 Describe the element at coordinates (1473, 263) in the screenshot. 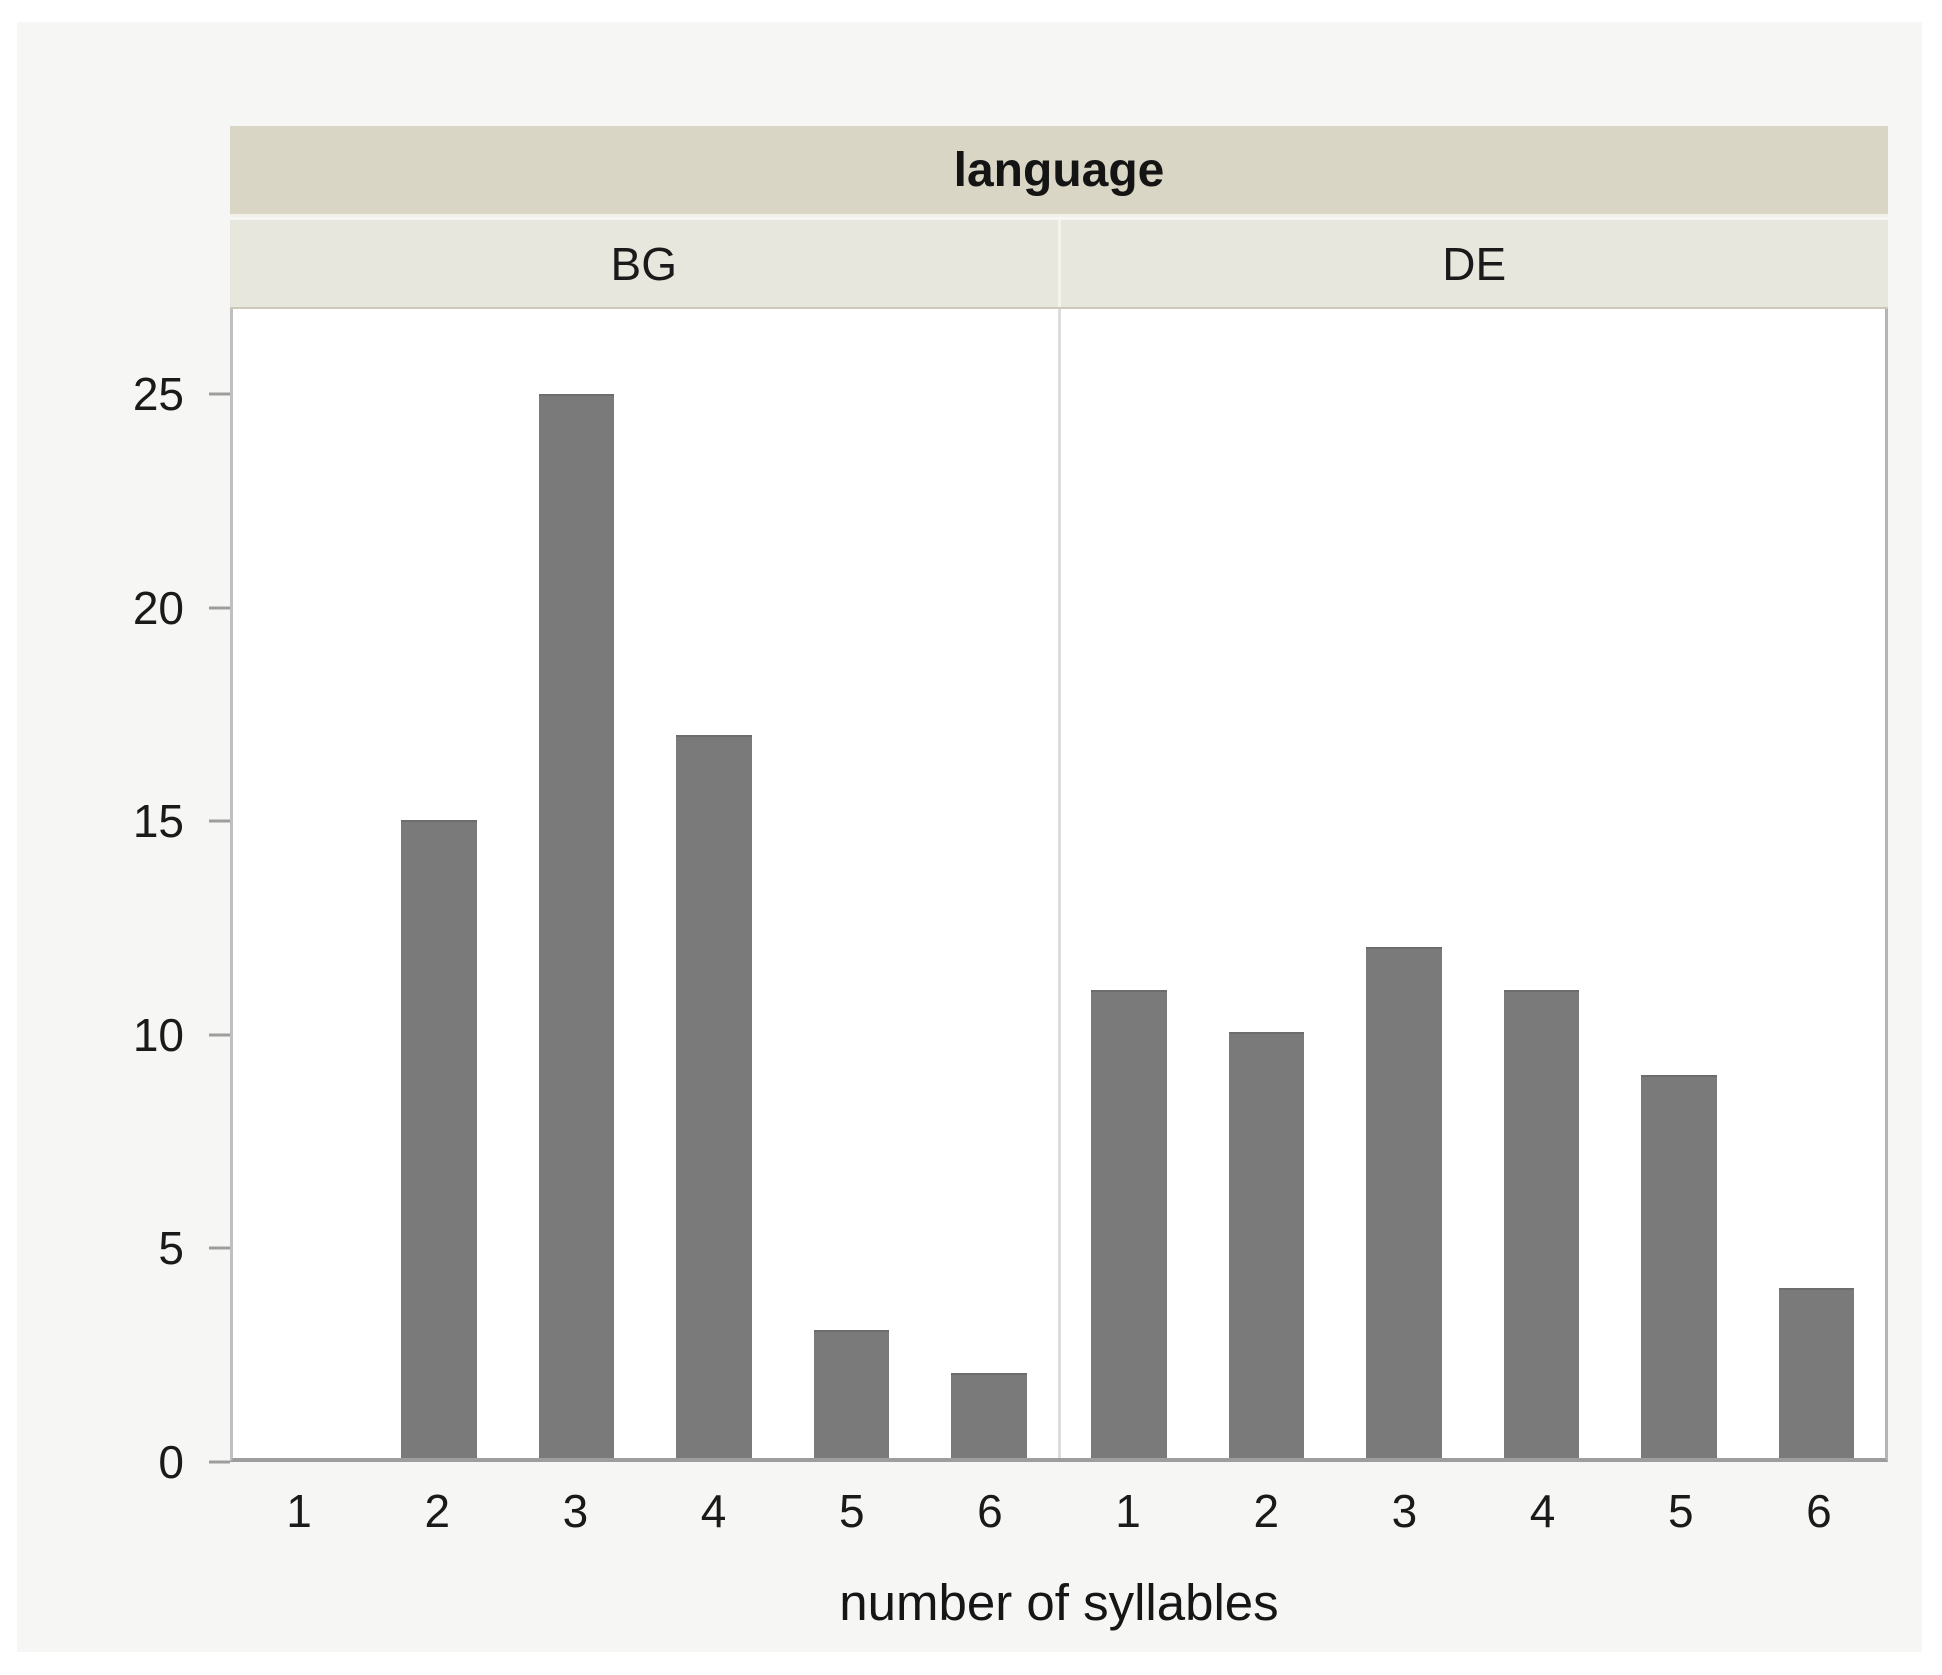

I see `facet-header-de: DE` at that location.